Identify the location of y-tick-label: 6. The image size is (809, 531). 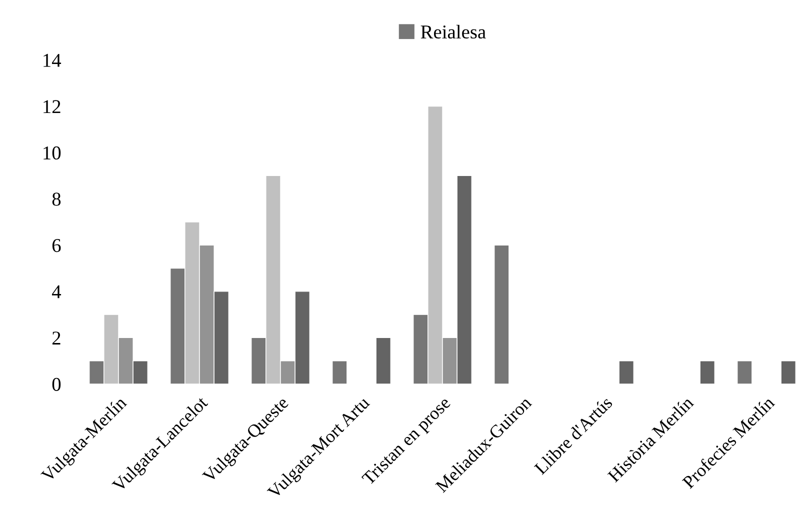
(56, 245).